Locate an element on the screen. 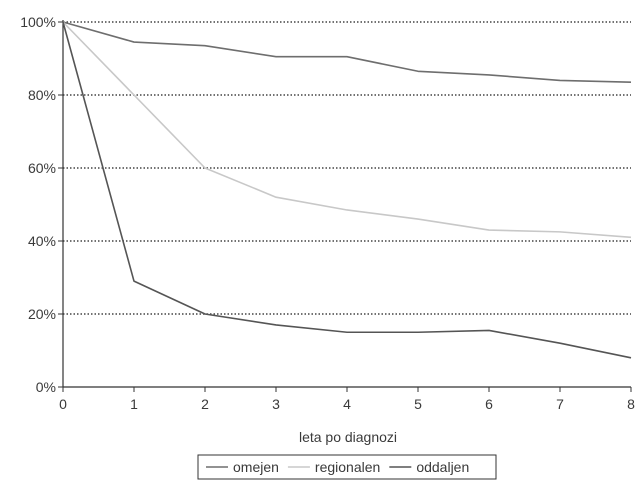 The height and width of the screenshot is (487, 635). y-tick-label: 80% is located at coordinates (42, 95).